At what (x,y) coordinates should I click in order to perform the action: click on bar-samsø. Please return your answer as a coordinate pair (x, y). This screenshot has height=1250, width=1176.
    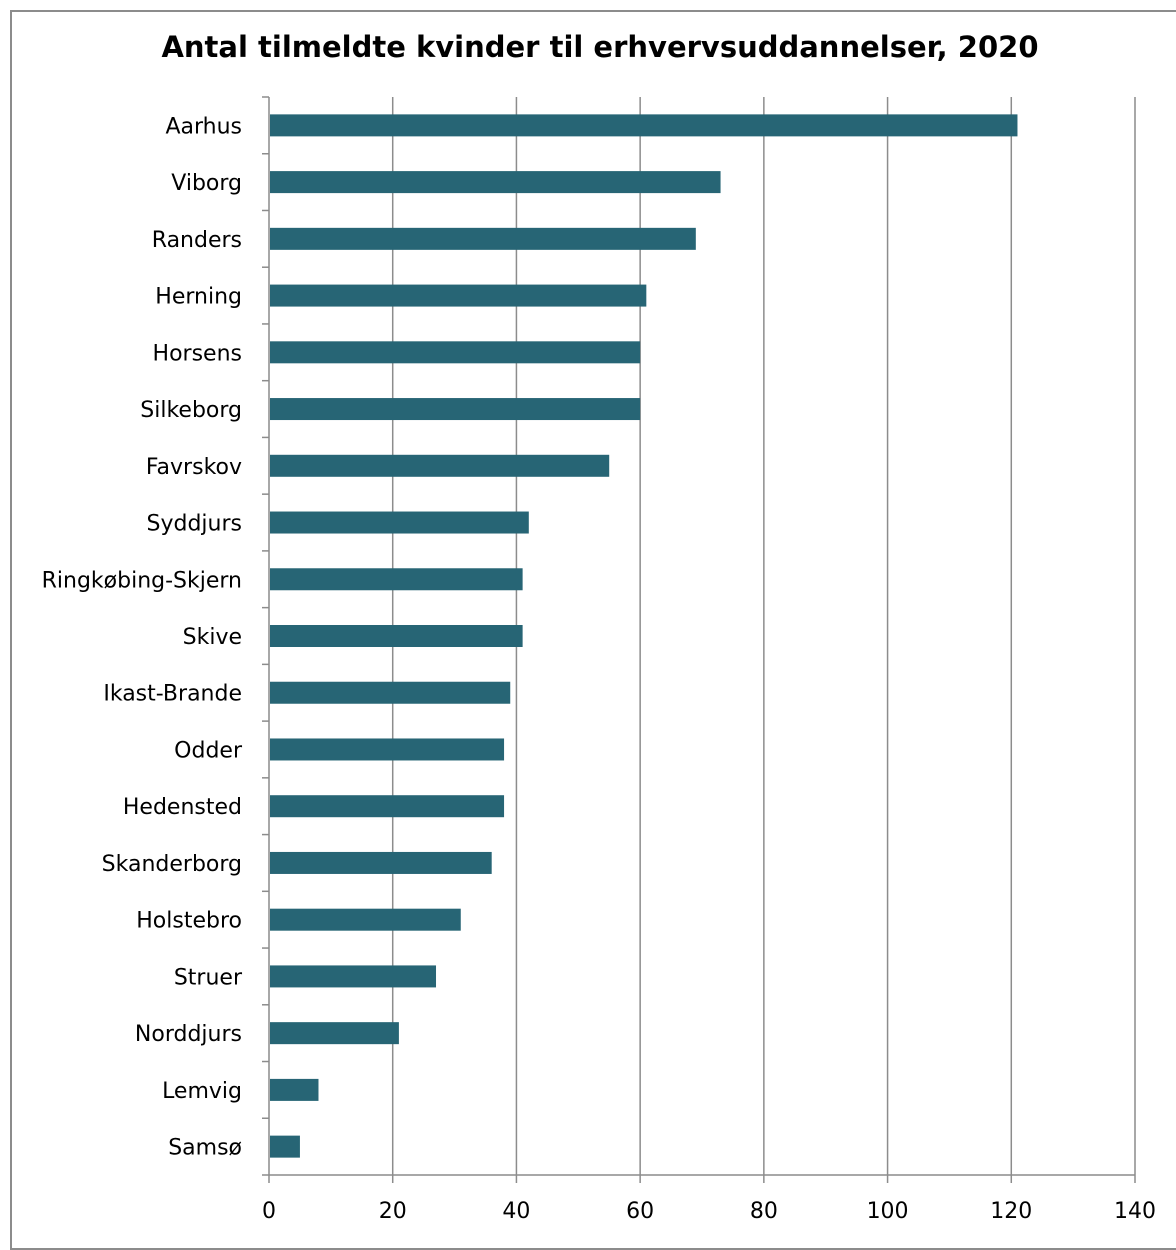
    Looking at the image, I should click on (285, 1146).